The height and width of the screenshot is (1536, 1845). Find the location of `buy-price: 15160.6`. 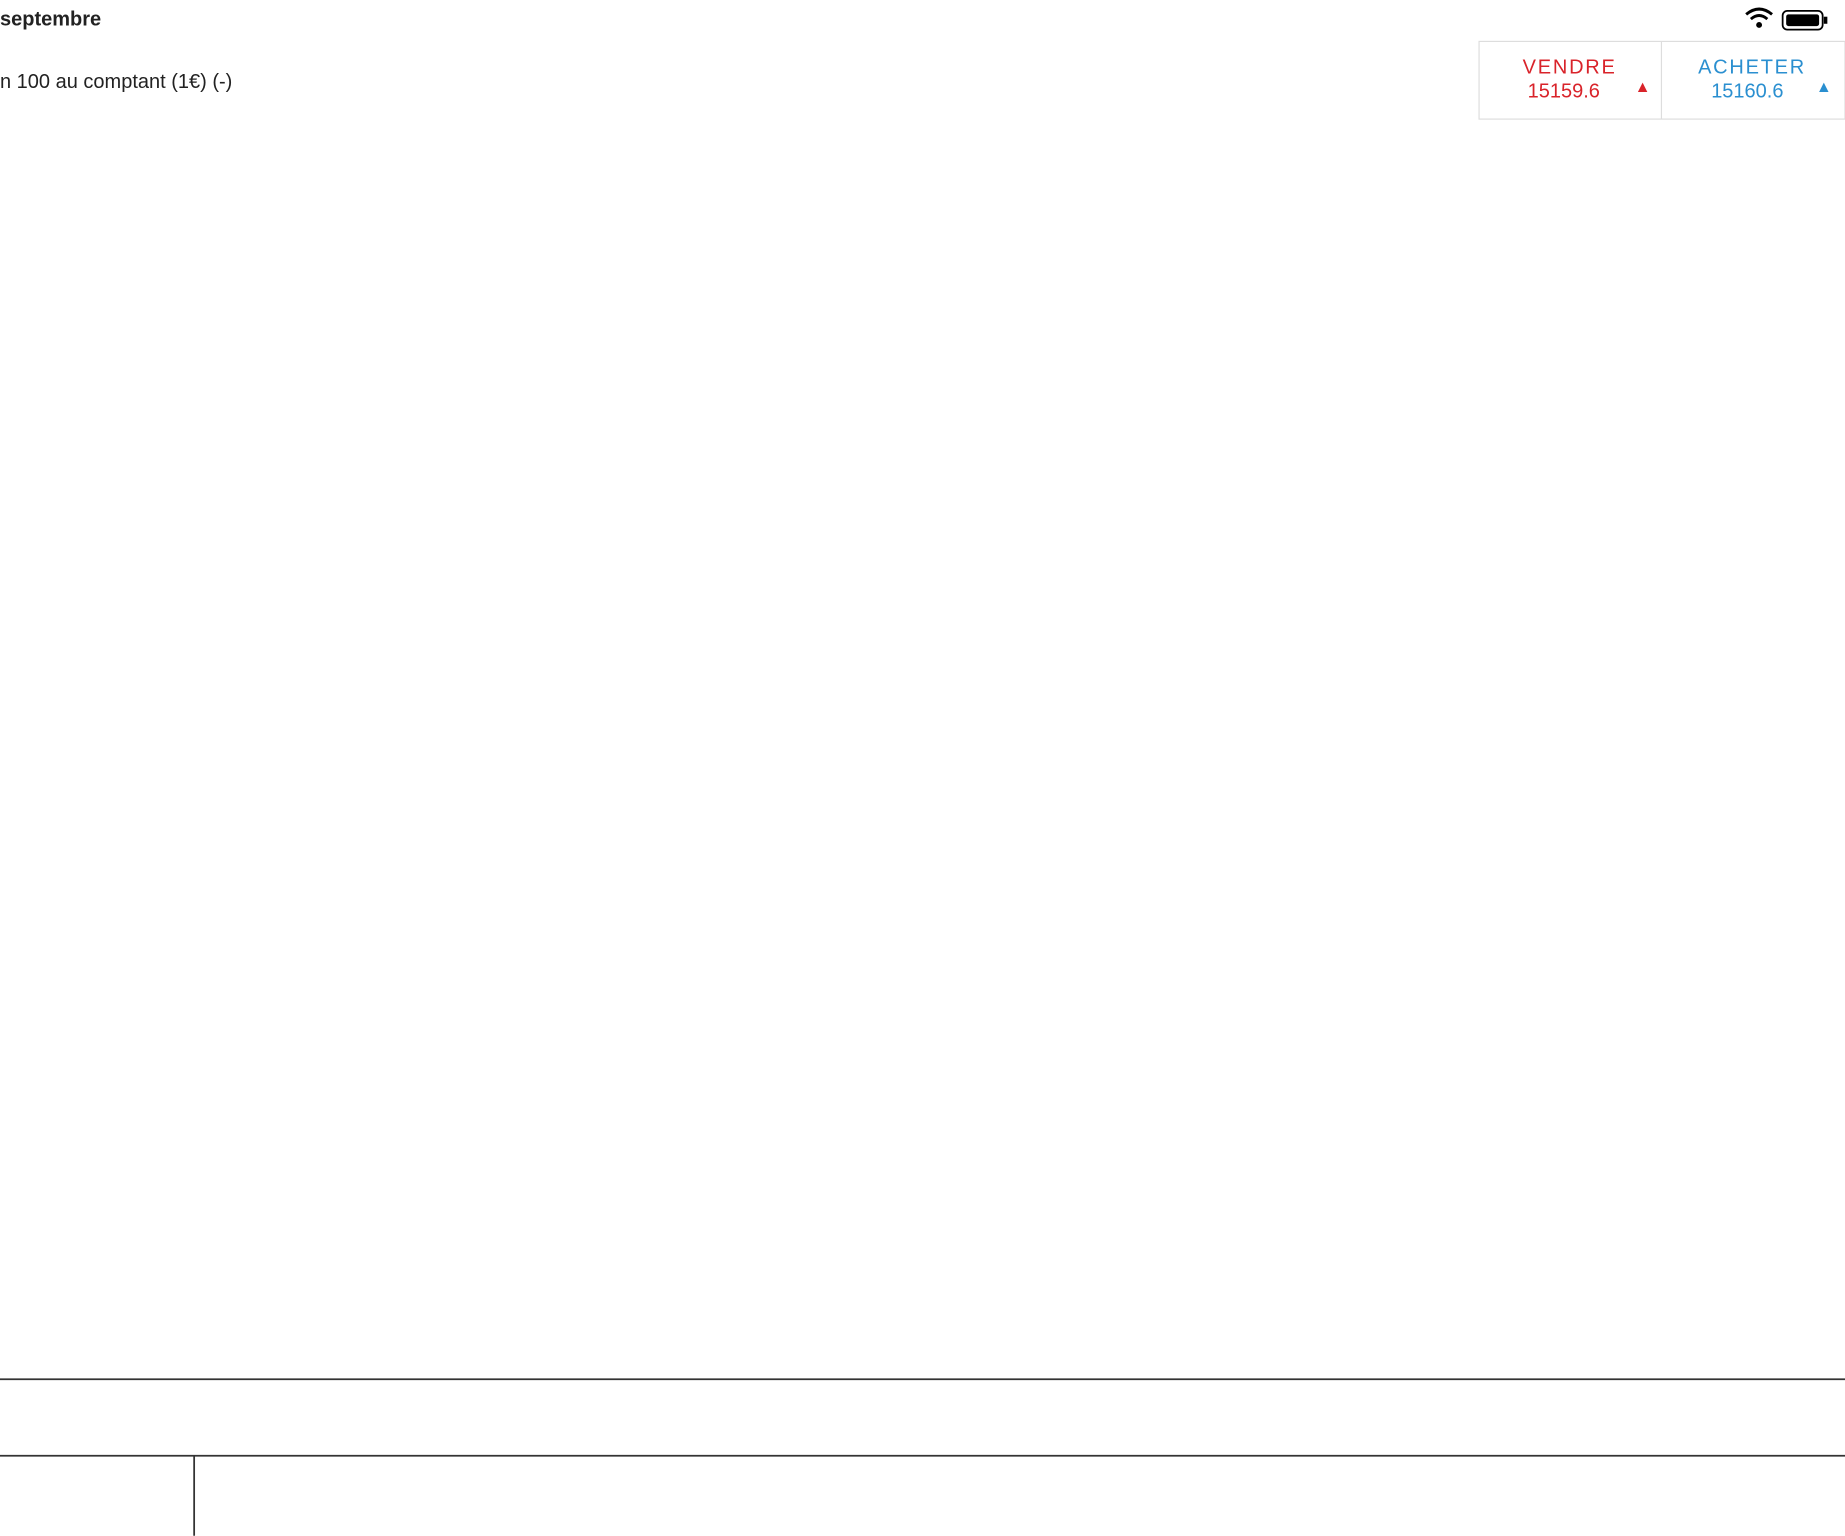

buy-price: 15160.6 is located at coordinates (1747, 91).